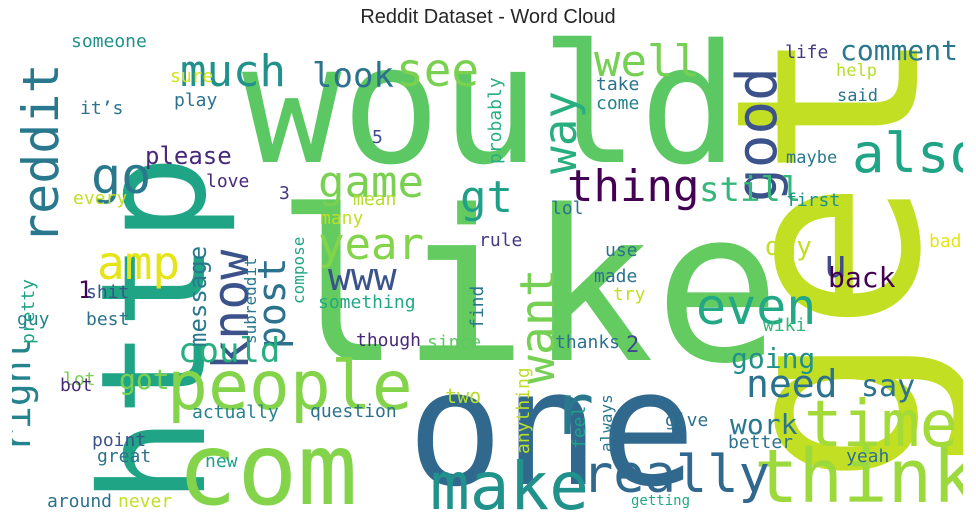  What do you see at coordinates (124, 456) in the screenshot?
I see `word-95: great` at bounding box center [124, 456].